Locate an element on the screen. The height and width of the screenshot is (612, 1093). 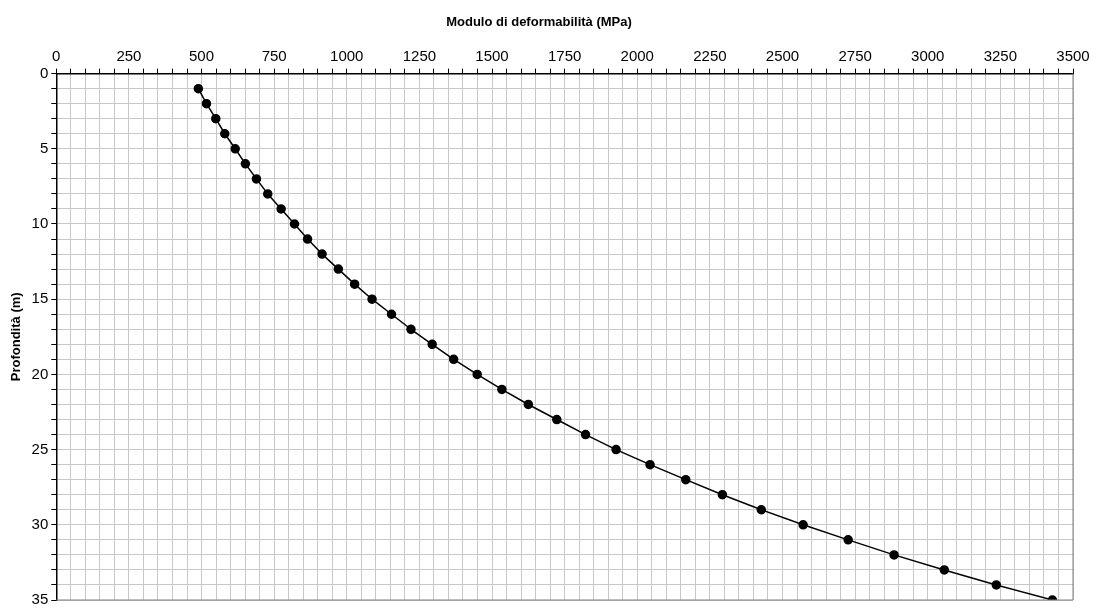
y-tick-label: 10 is located at coordinates (40, 223).